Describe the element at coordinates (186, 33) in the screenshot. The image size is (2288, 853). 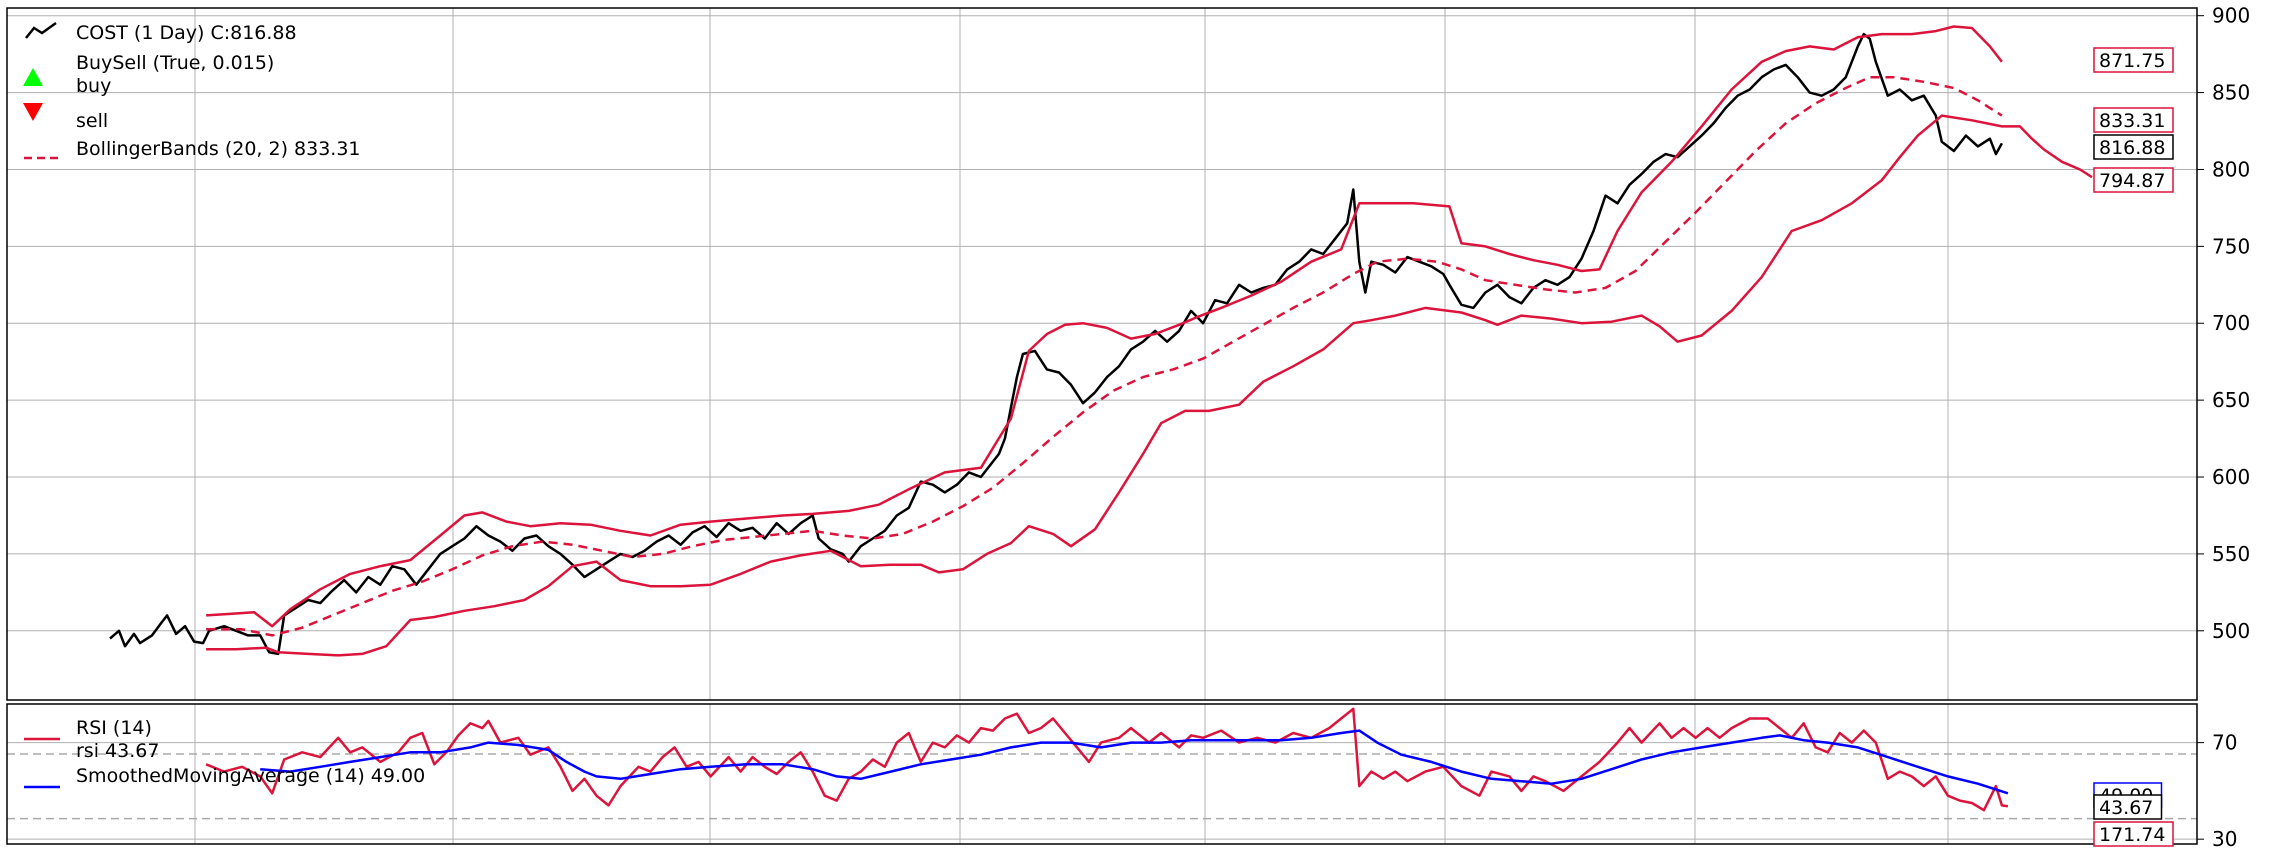
I see `legend-label: COST (1 Day) C:816.88` at that location.